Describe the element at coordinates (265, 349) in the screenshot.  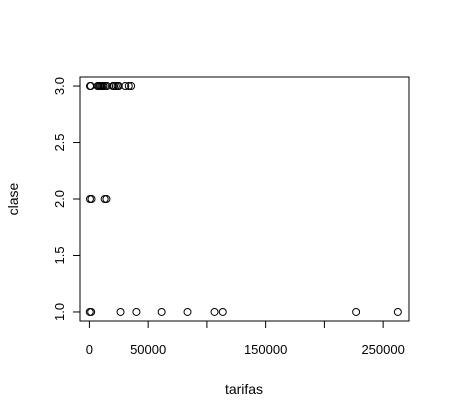
I see `x-tick-label: 150000` at that location.